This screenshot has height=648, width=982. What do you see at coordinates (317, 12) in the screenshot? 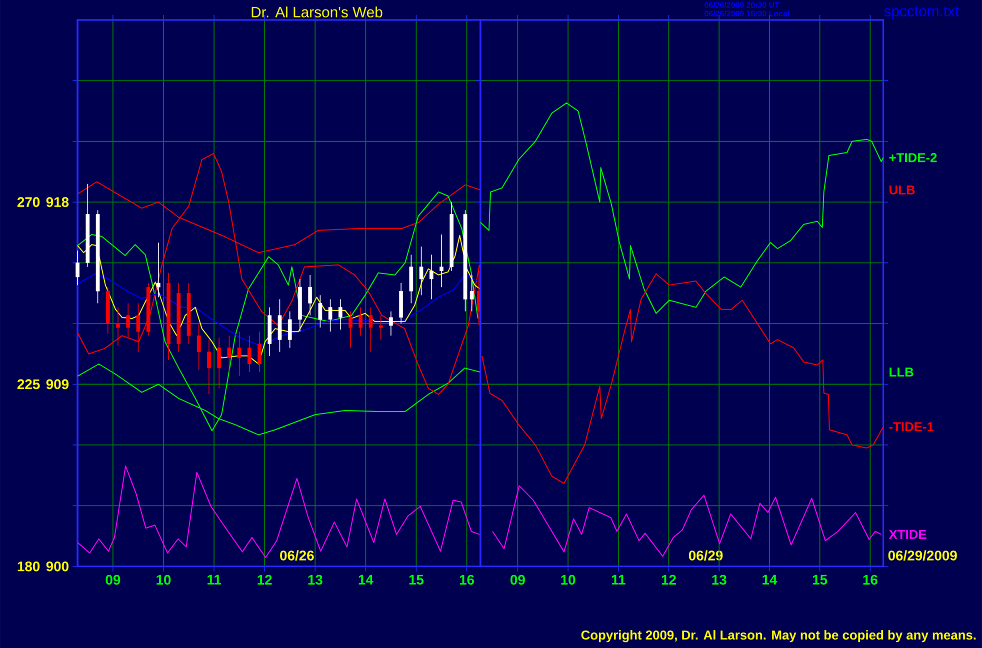
I see `chart-title: Dr. Al Larson's Web` at bounding box center [317, 12].